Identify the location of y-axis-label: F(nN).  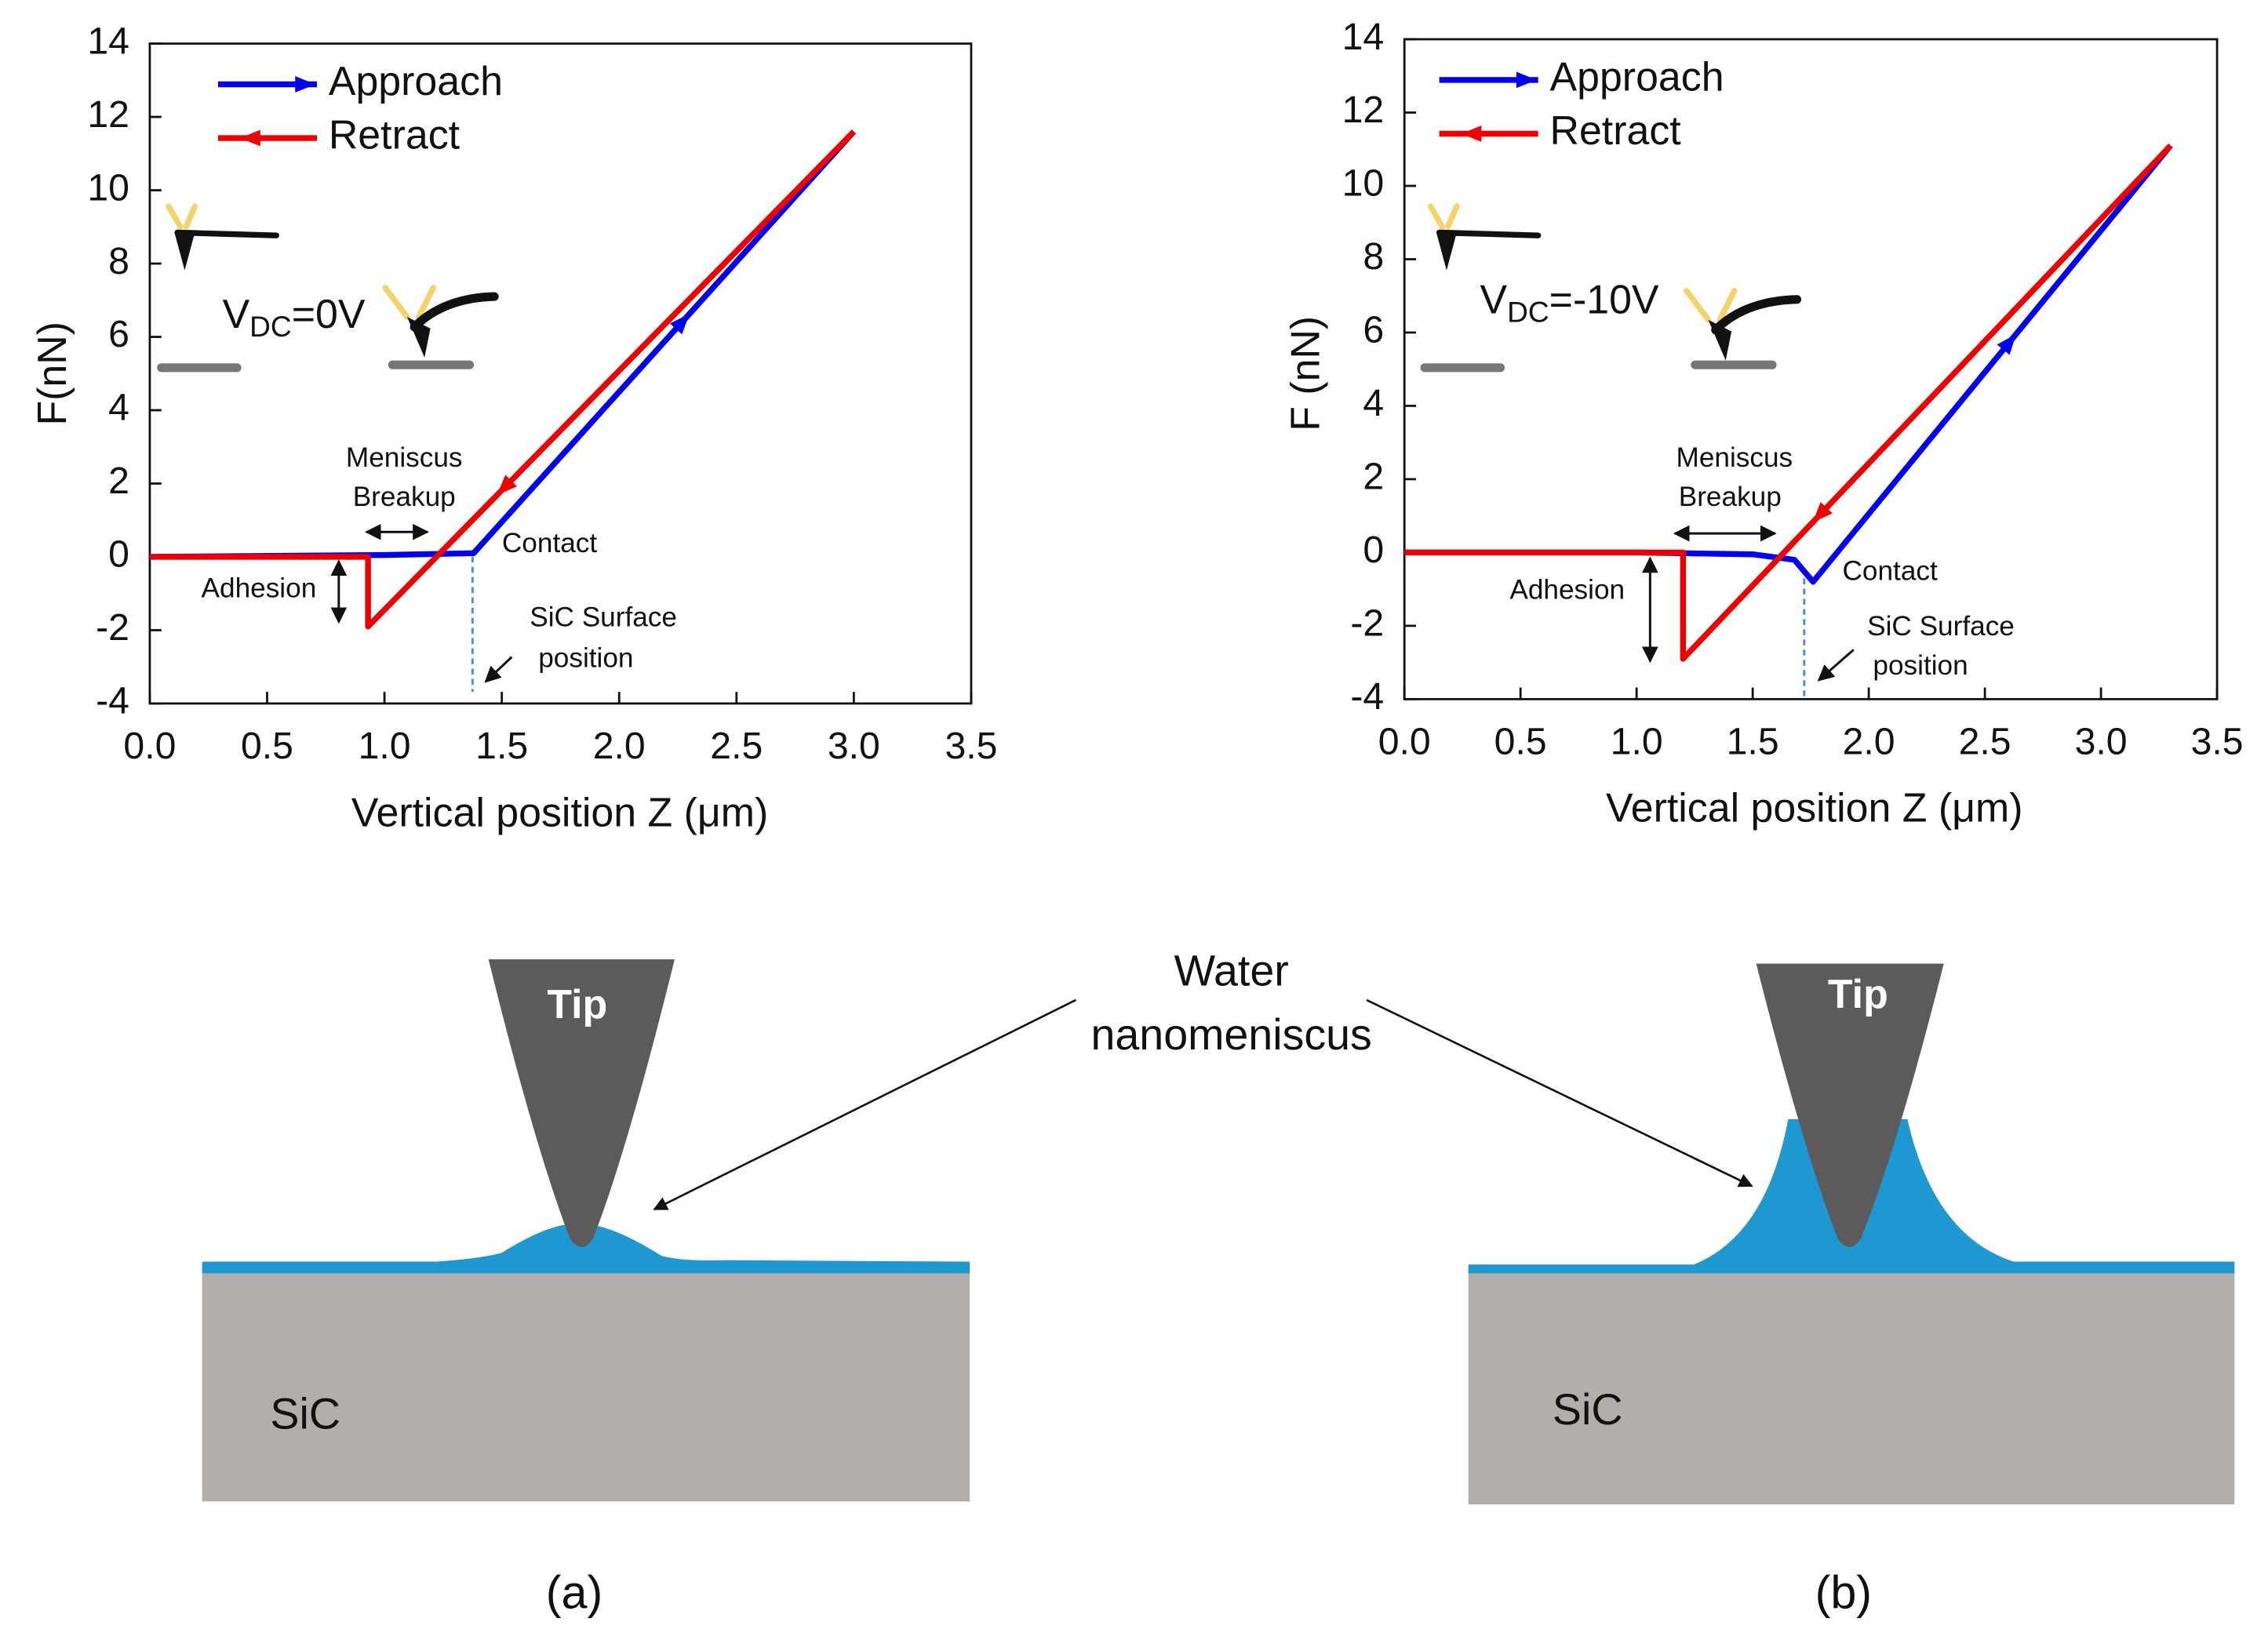
(52, 374).